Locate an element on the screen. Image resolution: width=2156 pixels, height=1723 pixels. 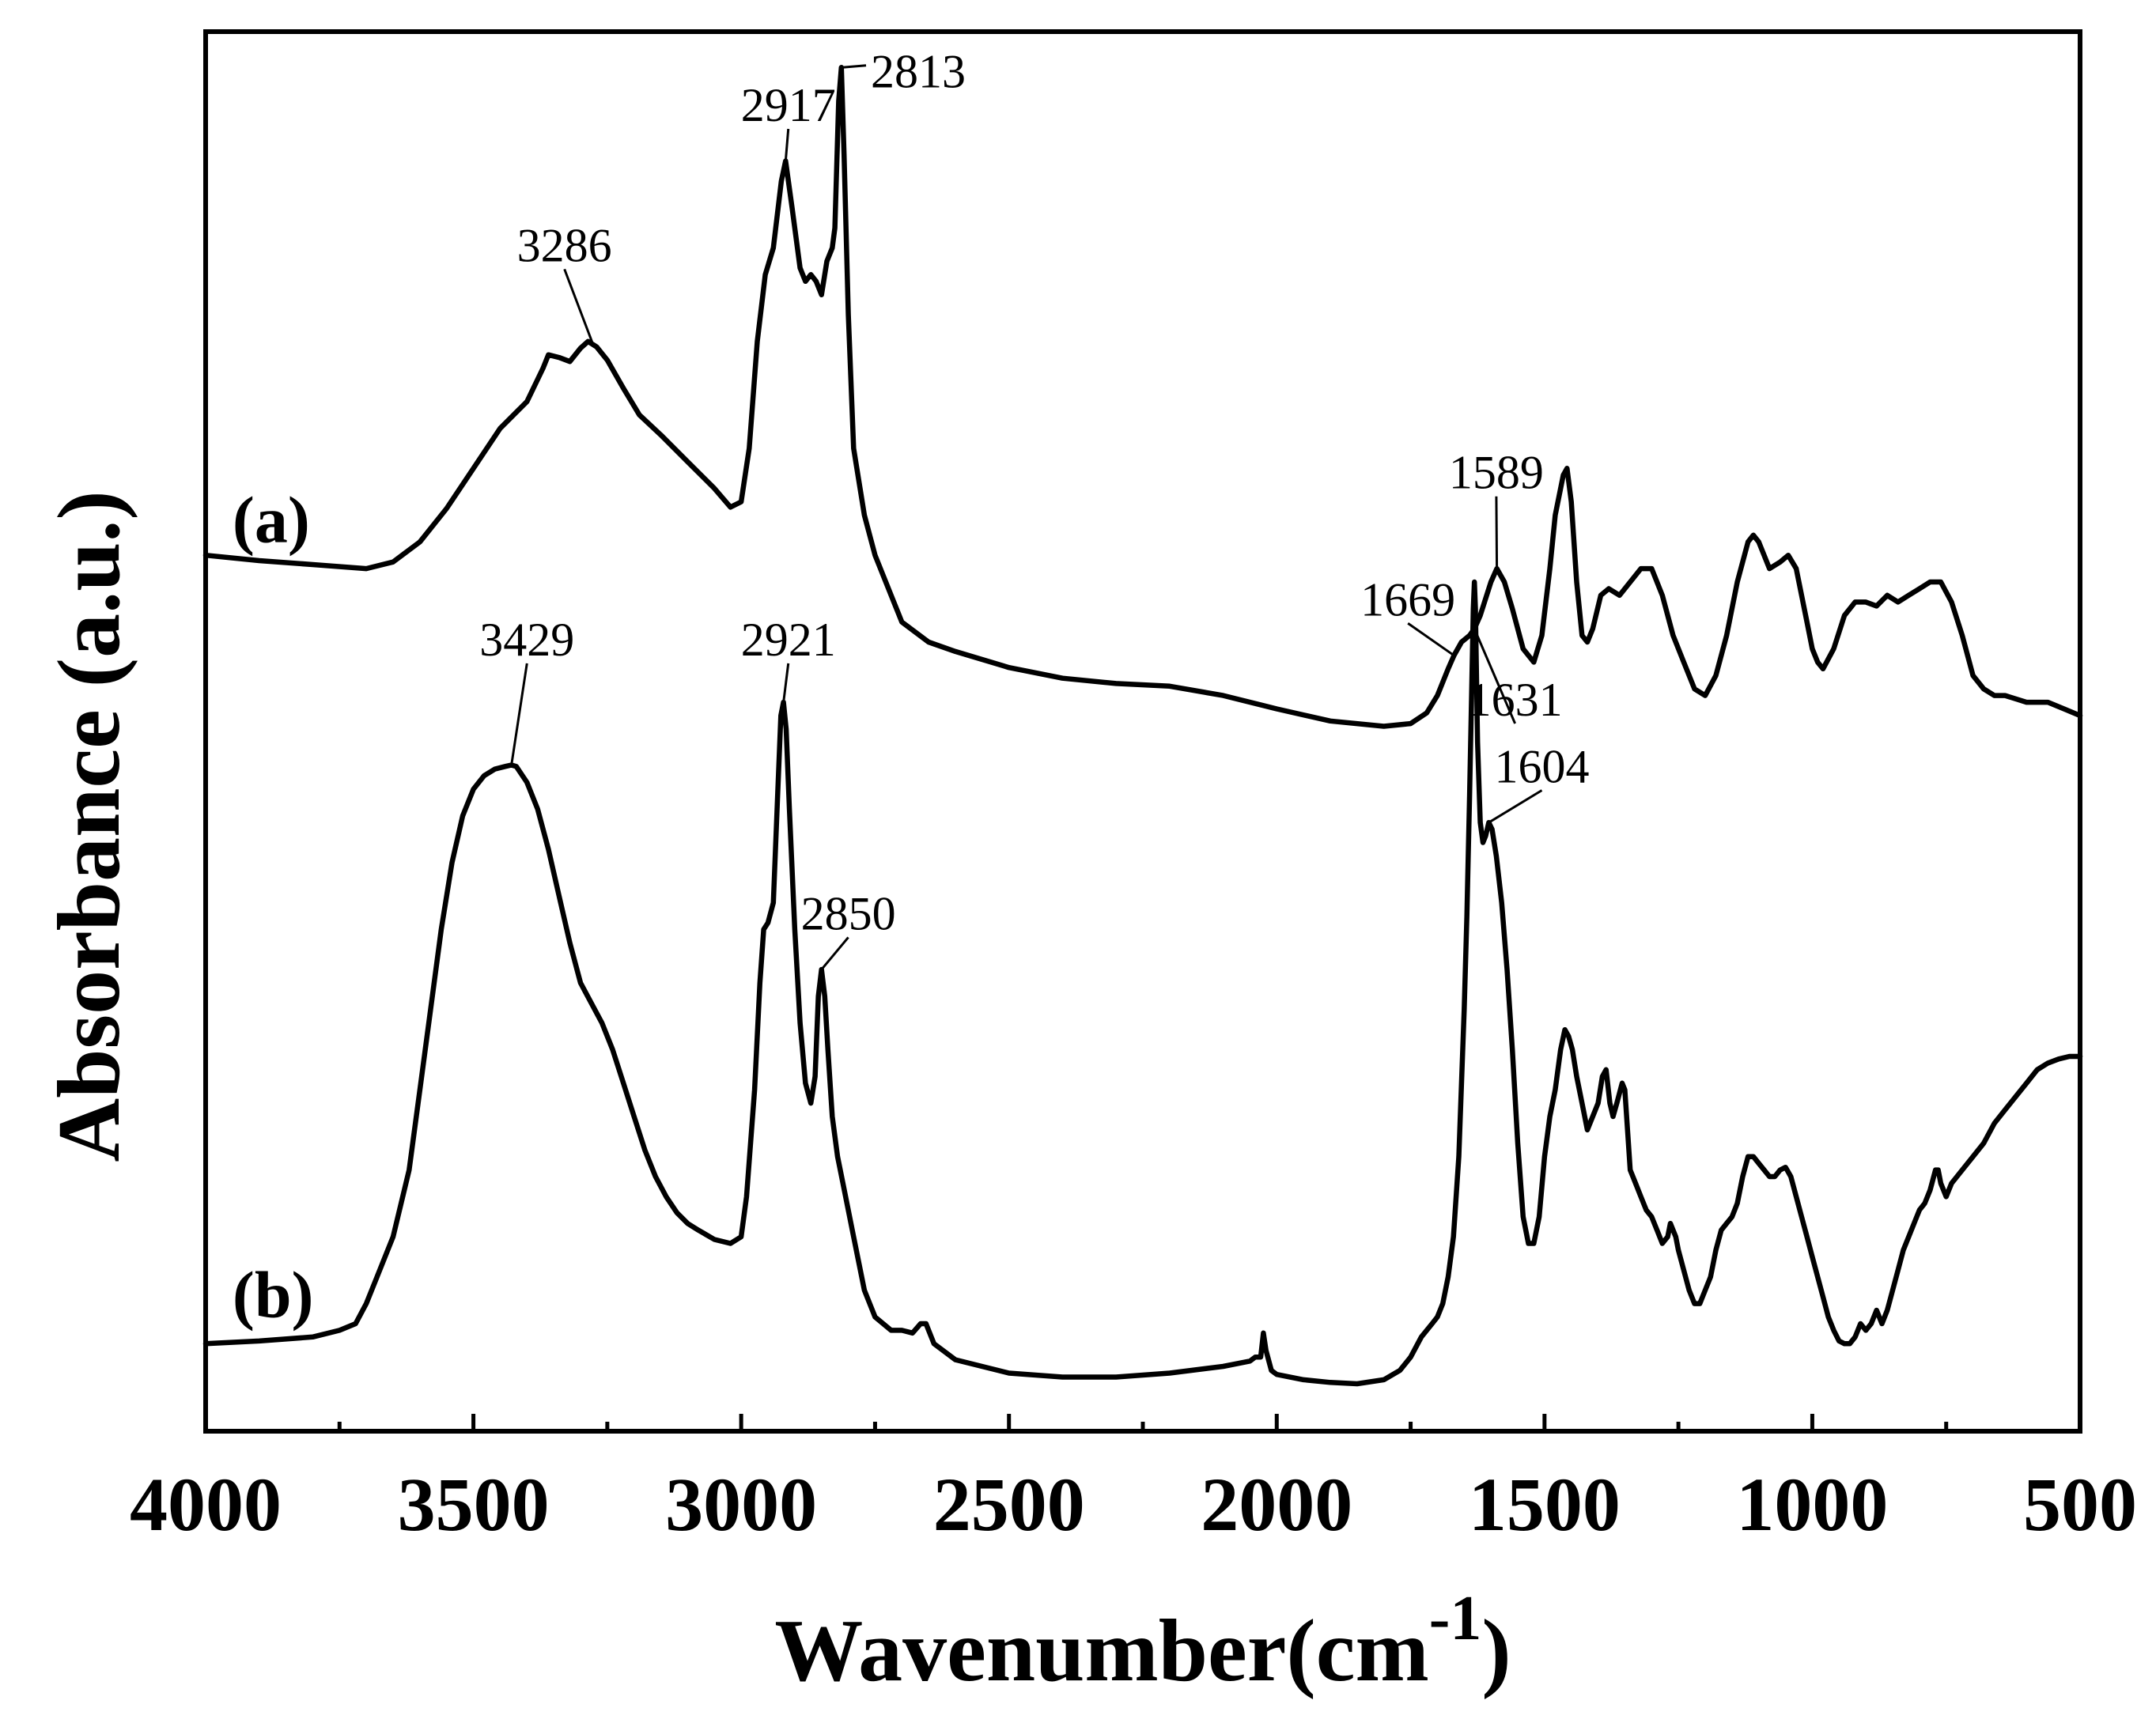
x-tick-label: 3000 is located at coordinates (741, 1504).